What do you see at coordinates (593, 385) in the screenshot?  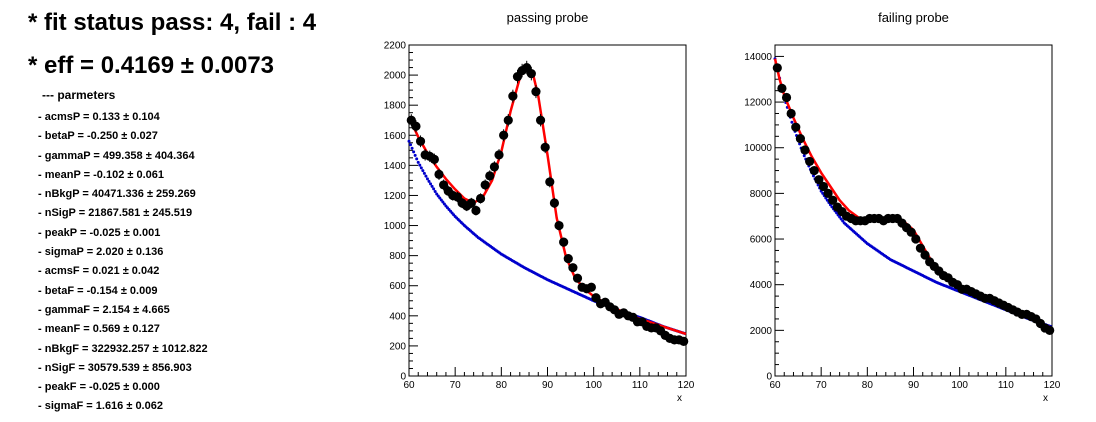 I see `x-tick-label: 100` at bounding box center [593, 385].